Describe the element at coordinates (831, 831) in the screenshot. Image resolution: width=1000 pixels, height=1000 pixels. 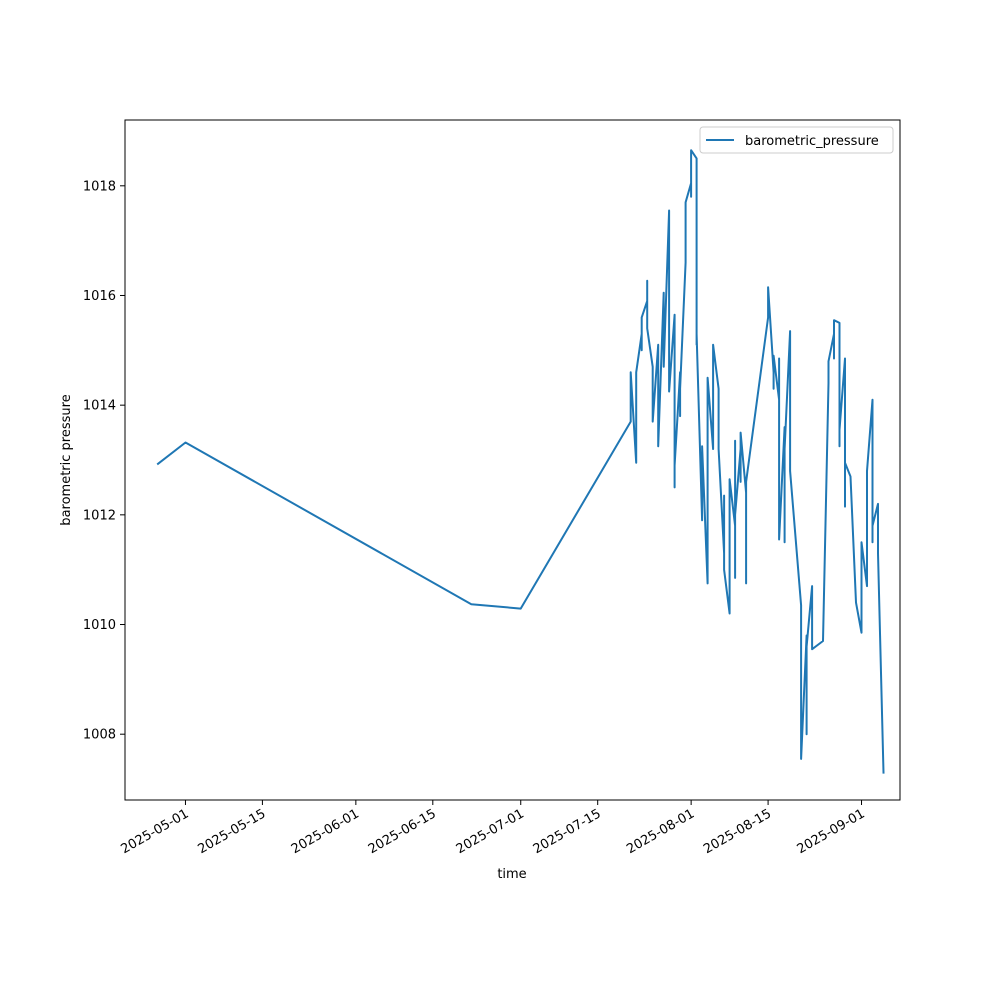
I see `x-tick-label: 2025-09-01` at that location.